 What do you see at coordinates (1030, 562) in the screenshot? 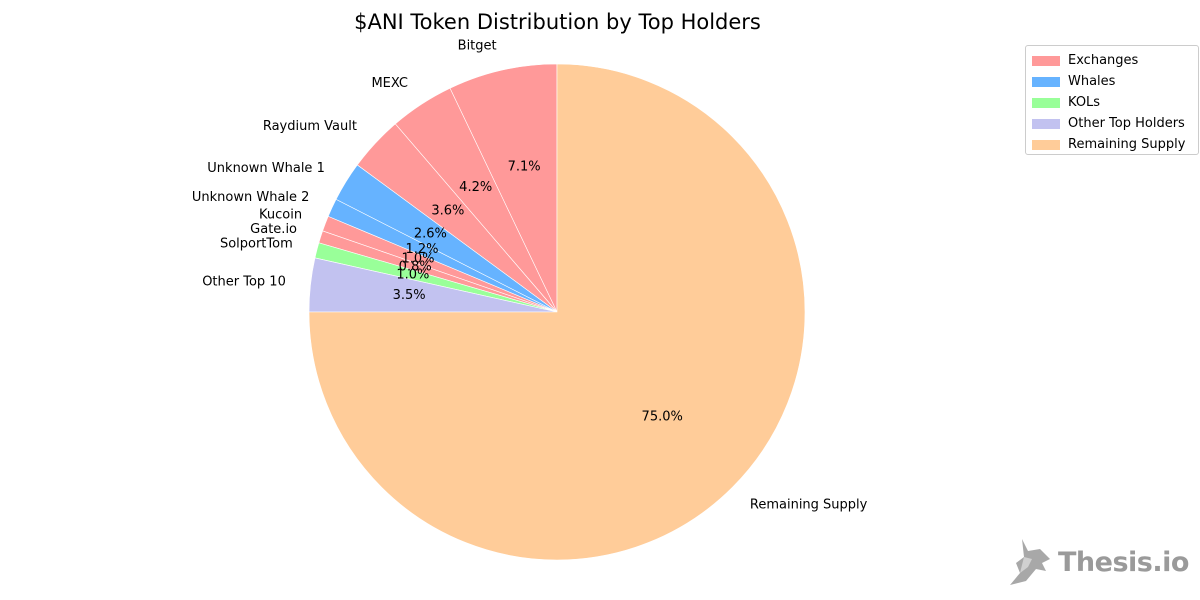
I see `wolf-head-logo-icon` at bounding box center [1030, 562].